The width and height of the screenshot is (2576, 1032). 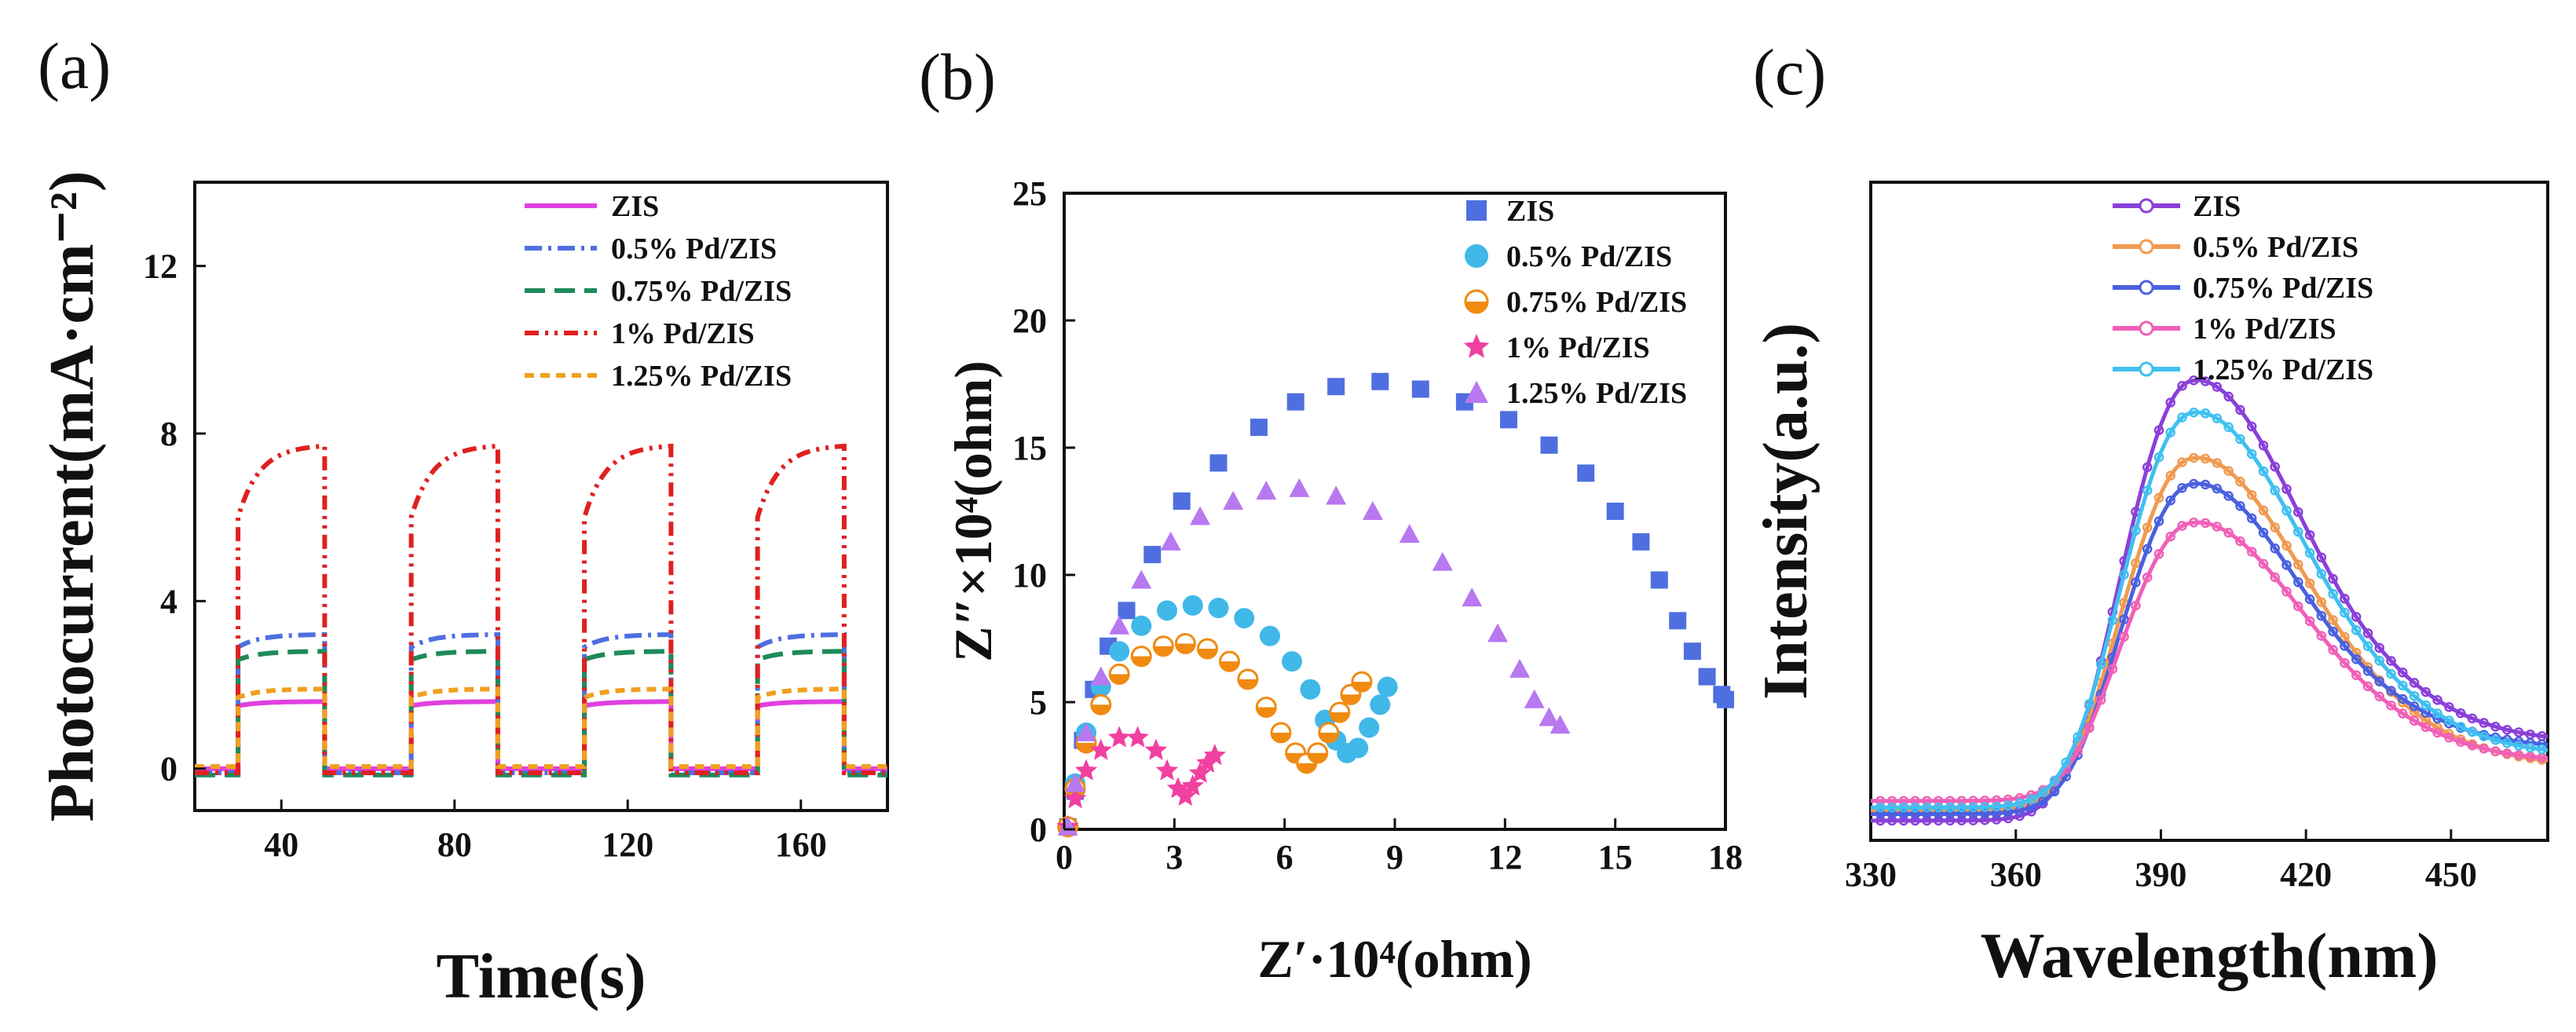 I want to click on panel-c-label: (c), so click(x=1790, y=72).